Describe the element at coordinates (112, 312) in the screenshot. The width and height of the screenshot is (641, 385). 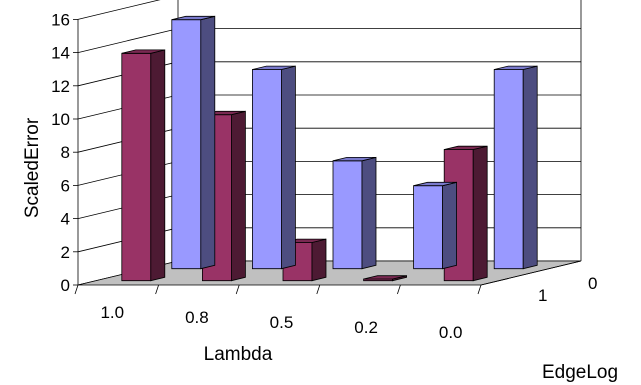
I see `x-tick-label: 1.0` at that location.